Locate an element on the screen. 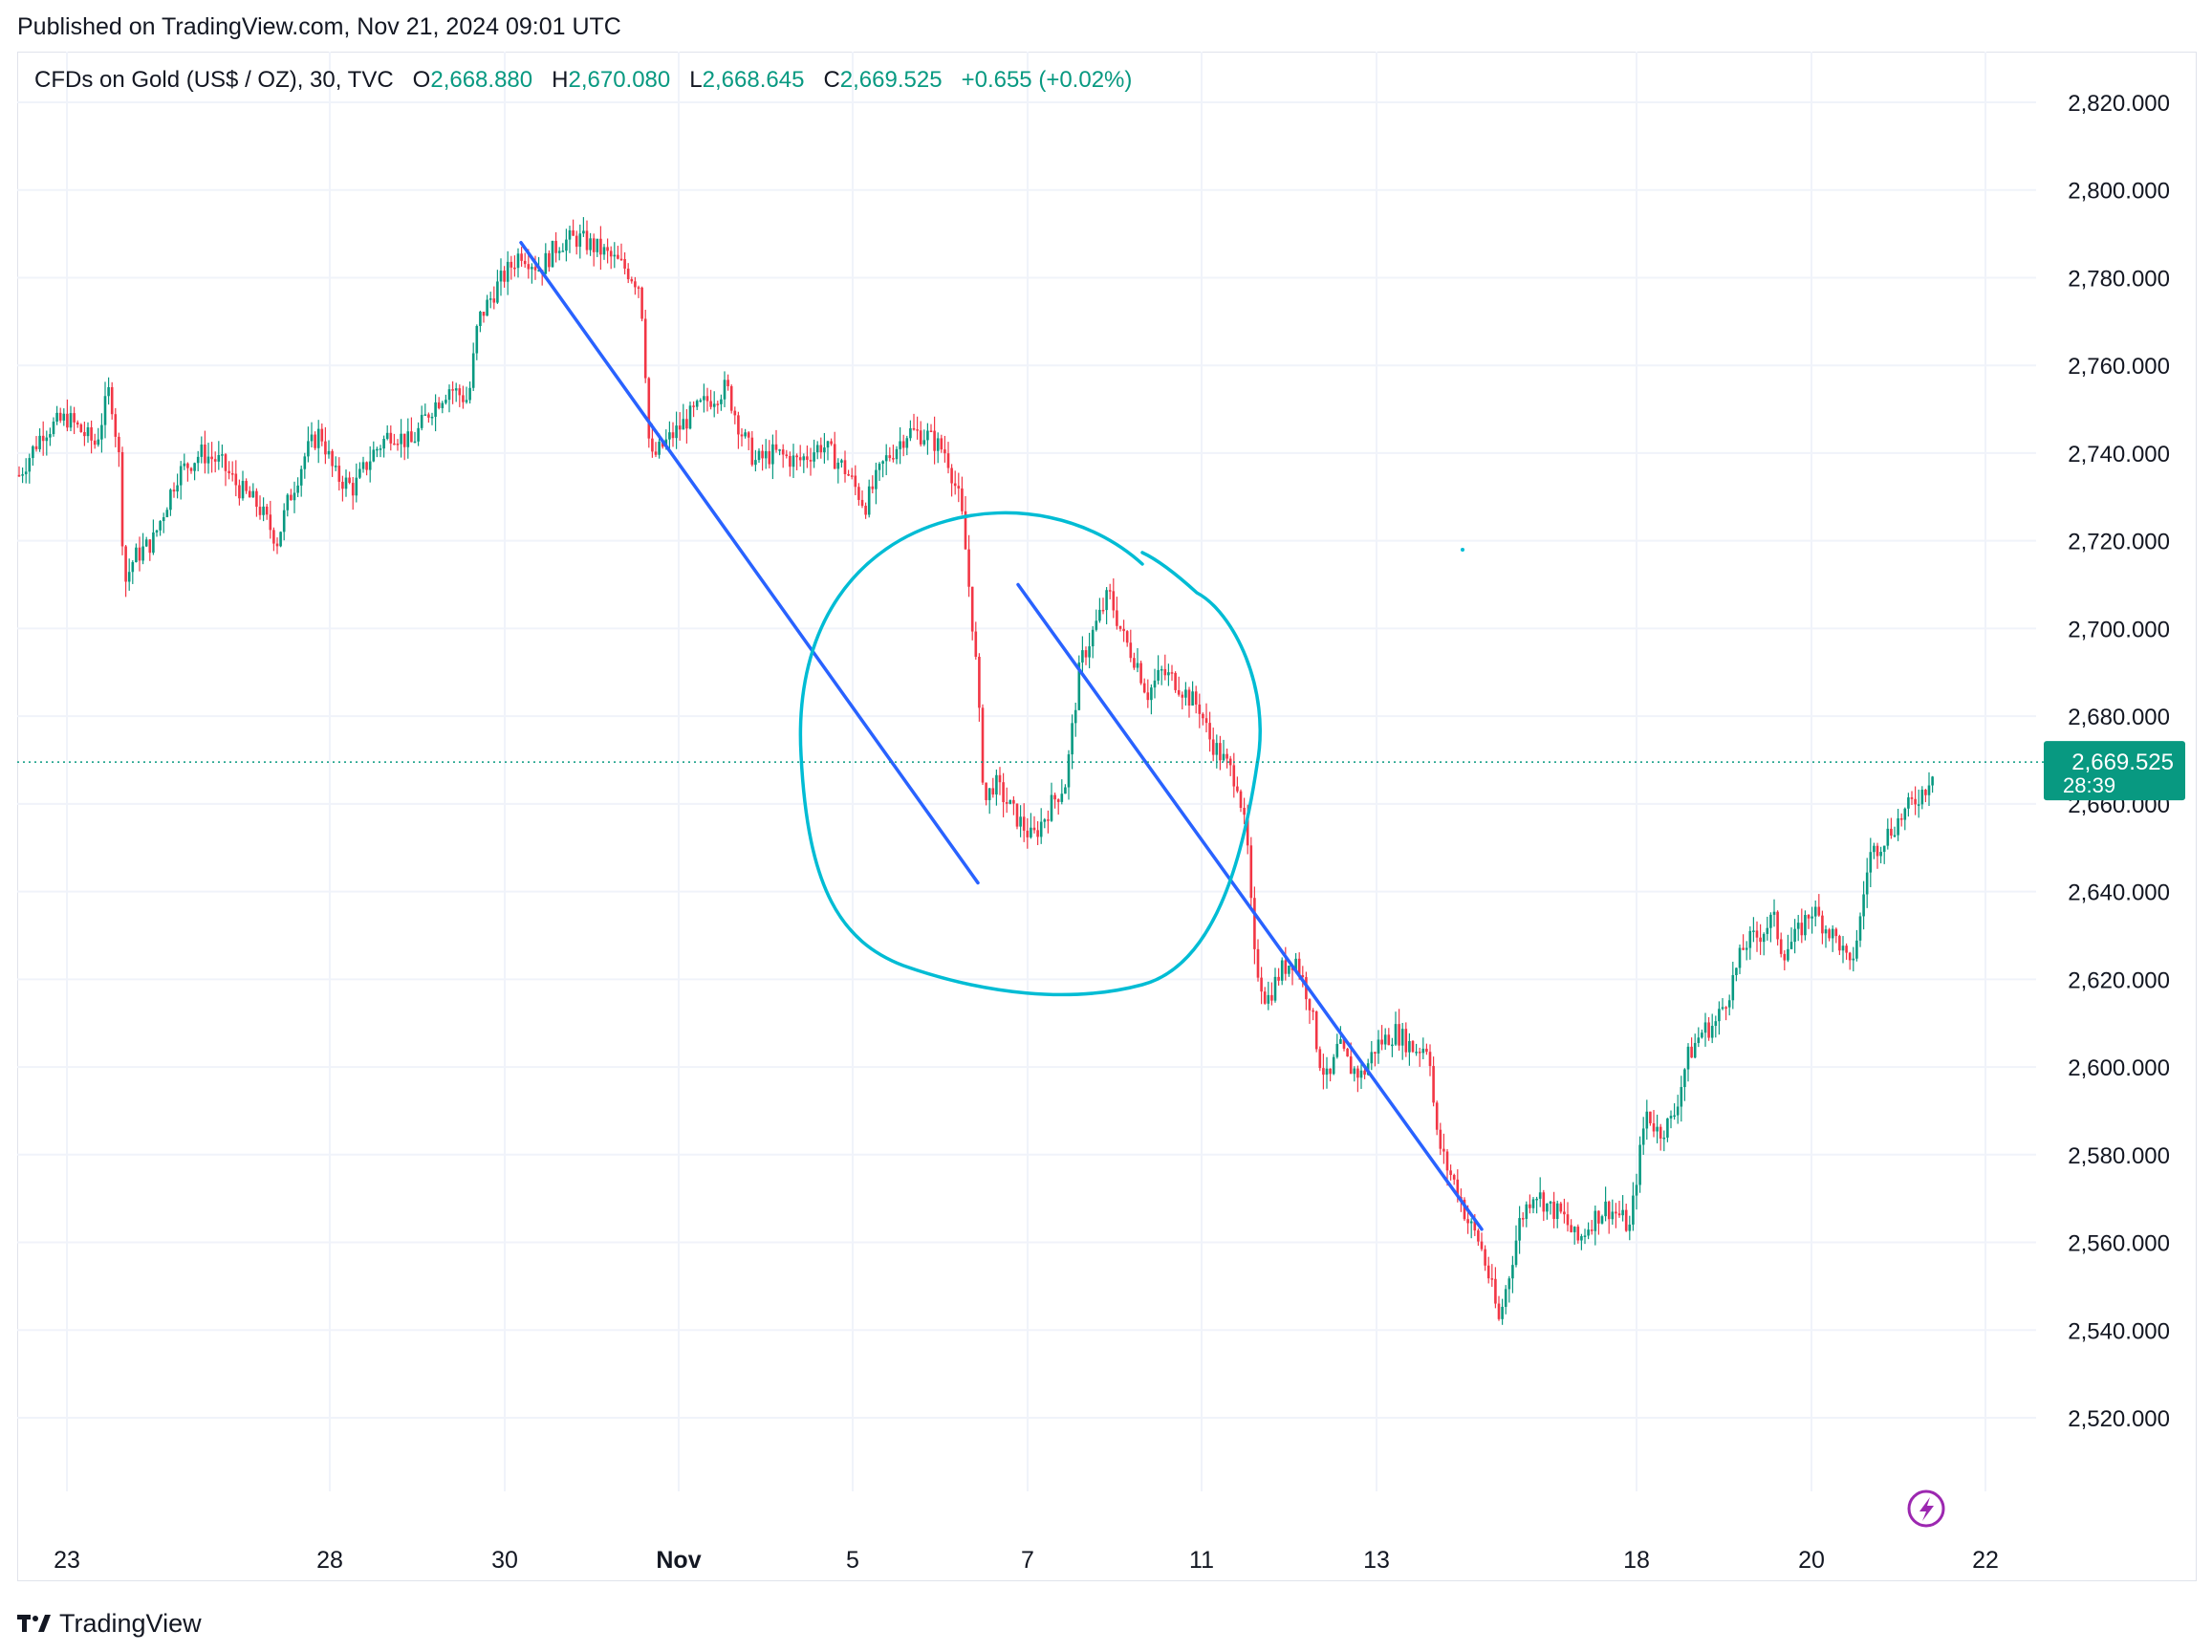  time-tick-label: 30 is located at coordinates (504, 1560).